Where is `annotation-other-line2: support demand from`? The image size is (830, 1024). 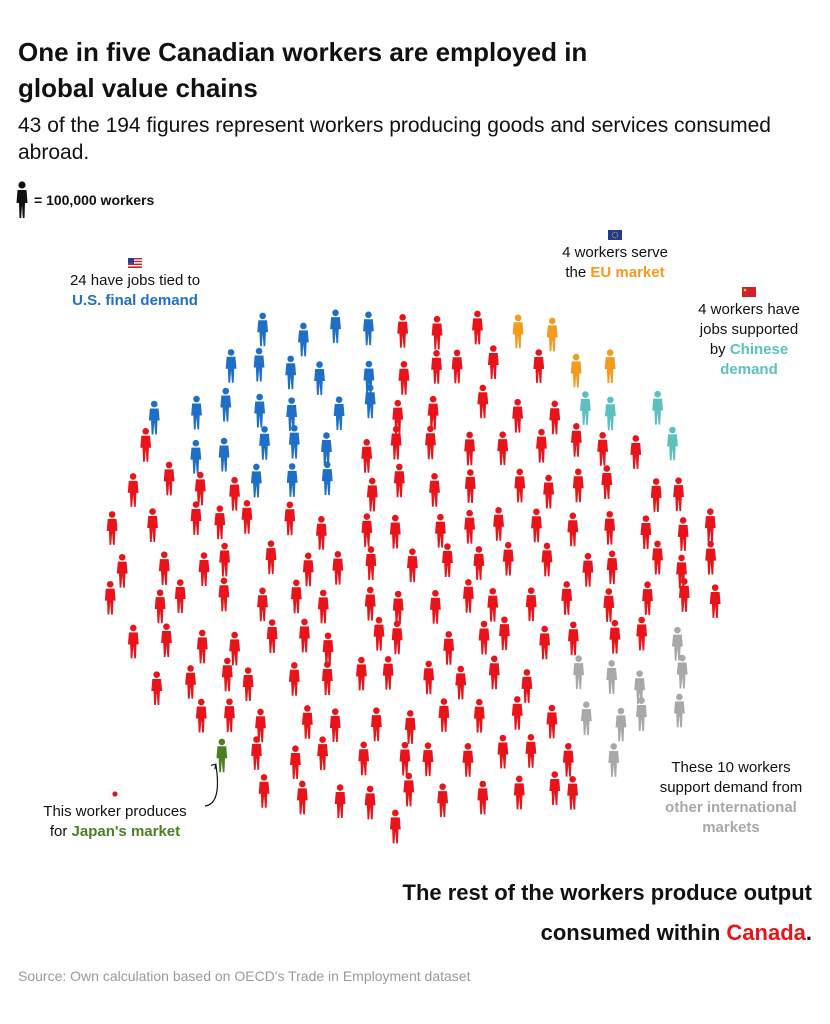 annotation-other-line2: support demand from is located at coordinates (731, 787).